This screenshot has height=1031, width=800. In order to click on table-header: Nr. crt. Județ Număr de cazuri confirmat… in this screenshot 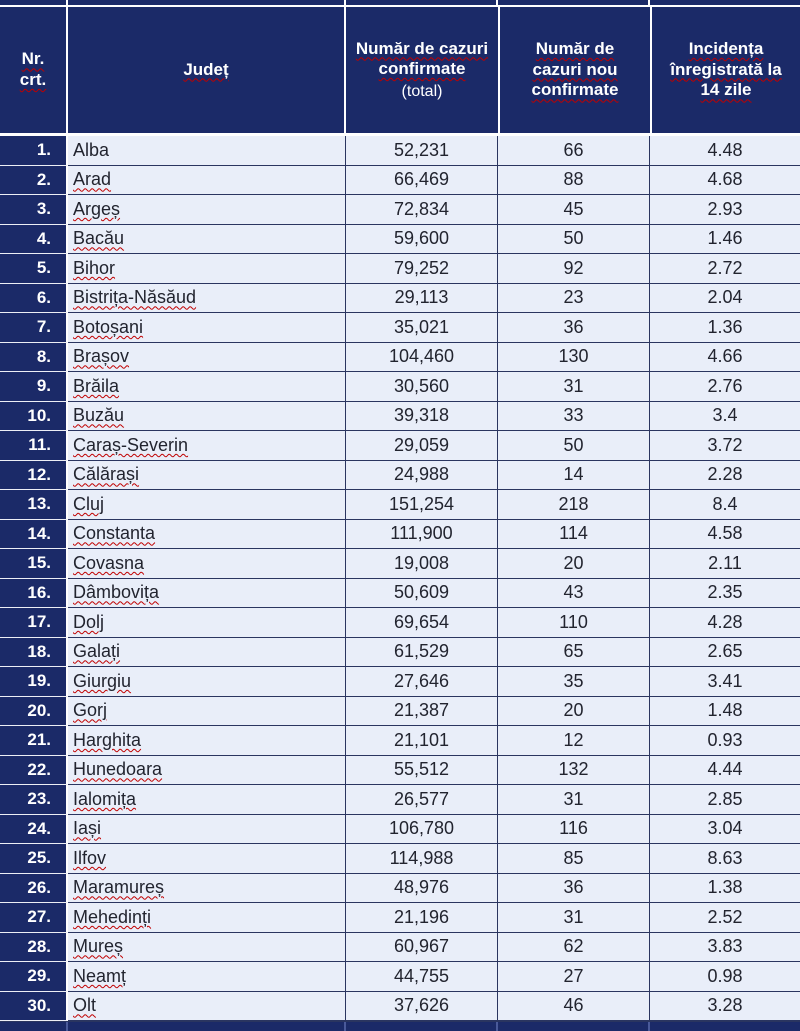, I will do `click(400, 70)`.